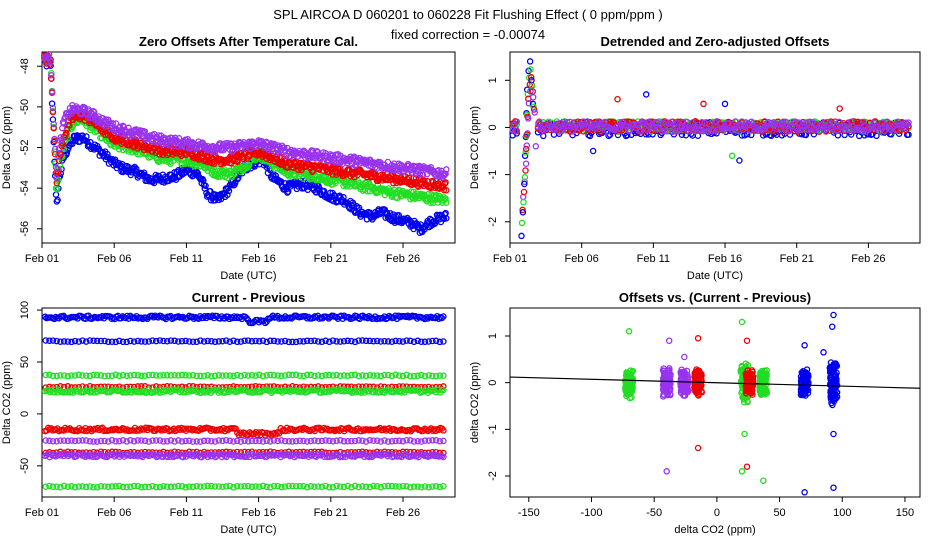 The height and width of the screenshot is (540, 936). What do you see at coordinates (248, 41) in the screenshot?
I see `panel-title: Zero Offsets After Temperature Cal.` at bounding box center [248, 41].